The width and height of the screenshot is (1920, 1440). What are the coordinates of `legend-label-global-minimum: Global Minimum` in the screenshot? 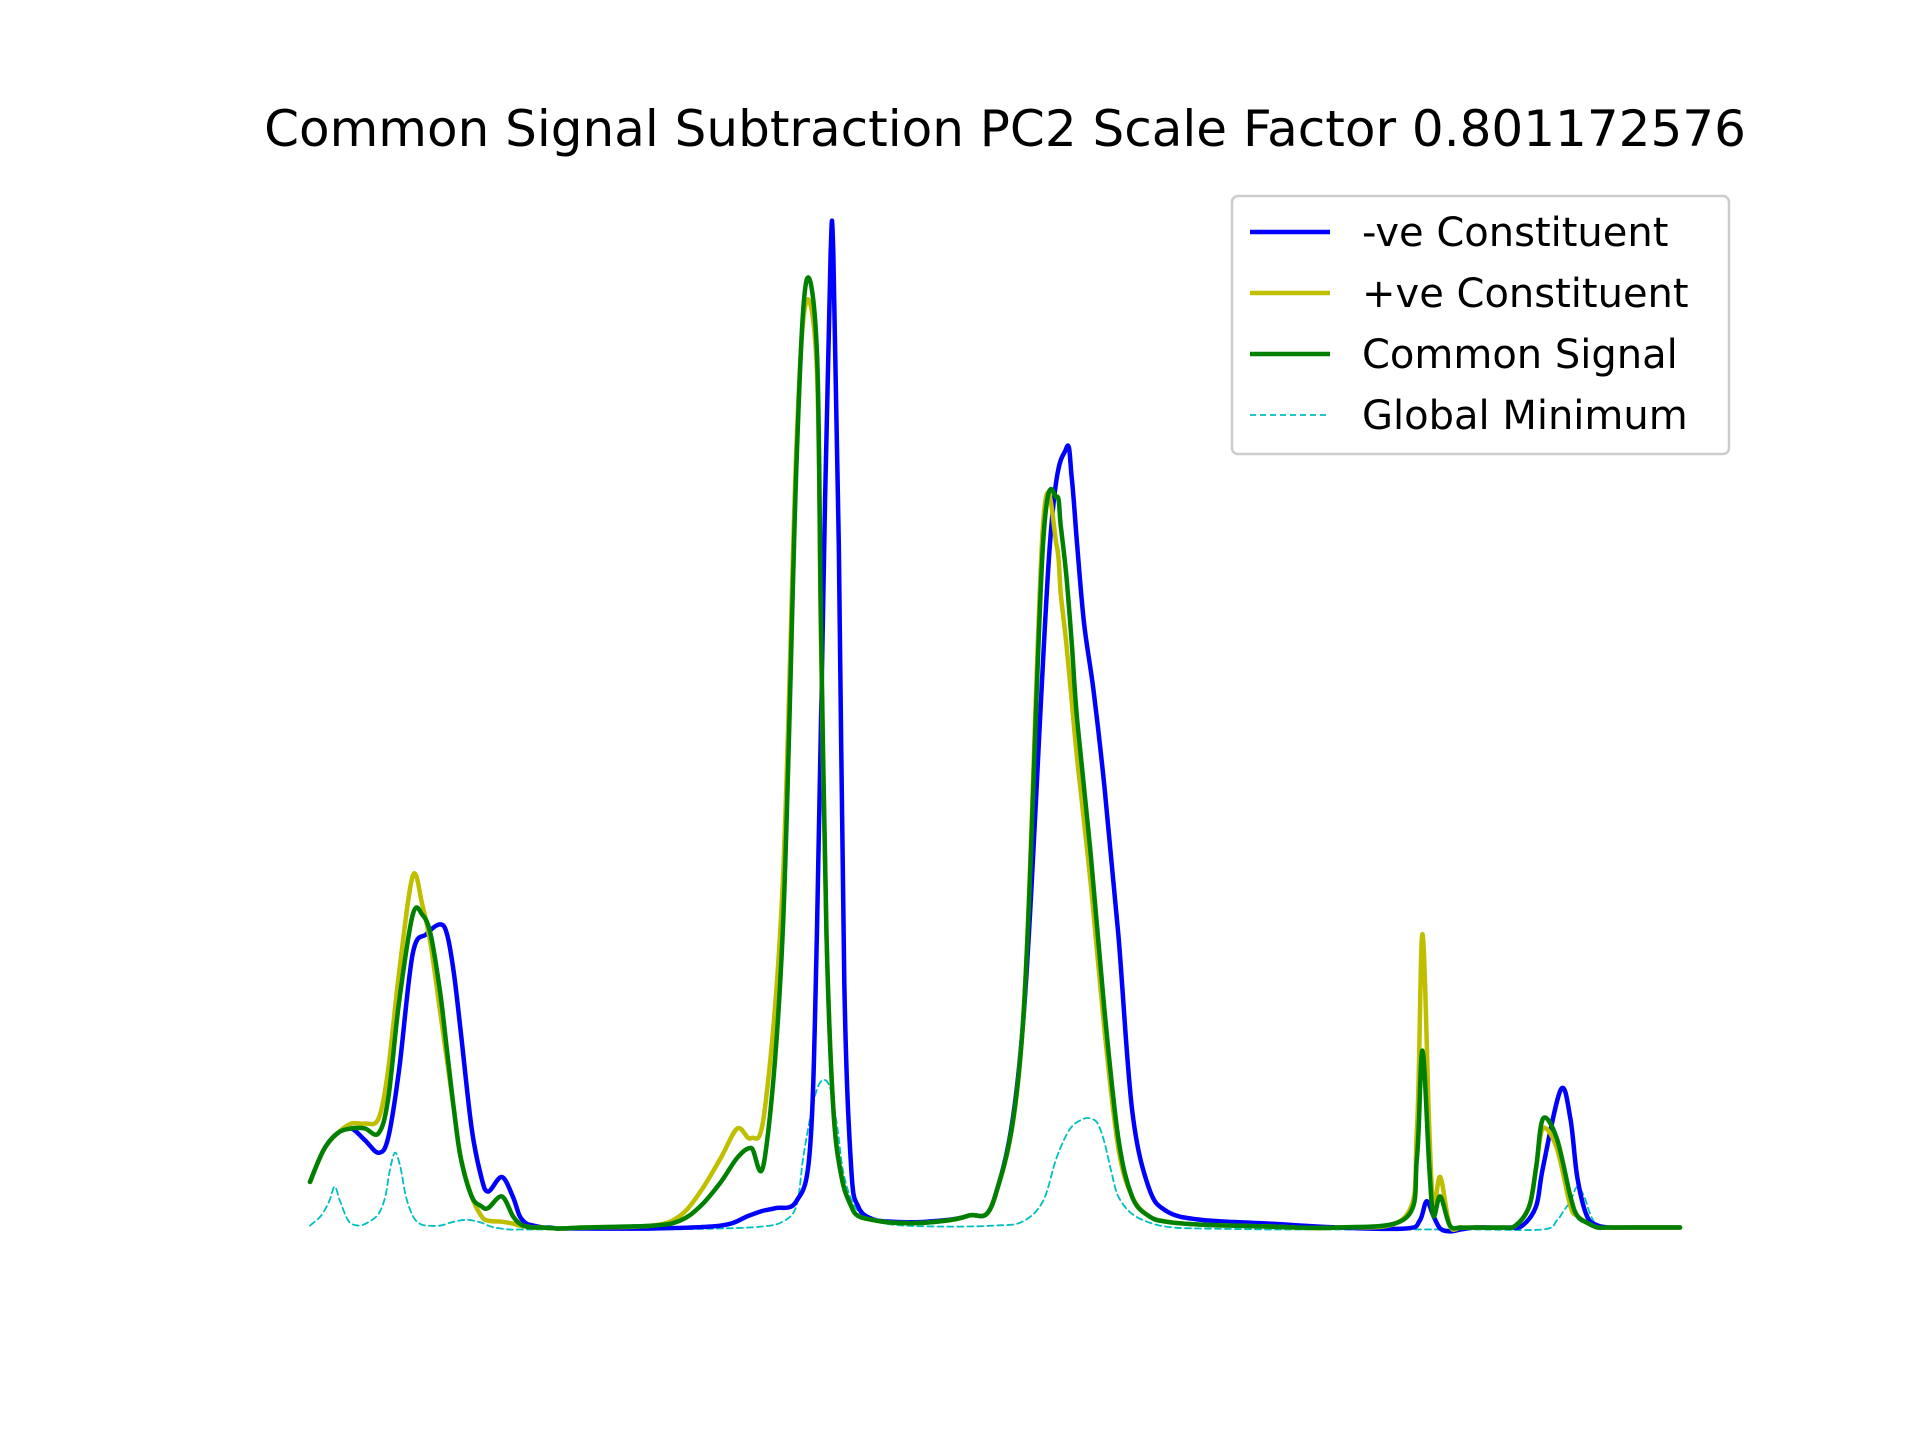 It's located at (1525, 416).